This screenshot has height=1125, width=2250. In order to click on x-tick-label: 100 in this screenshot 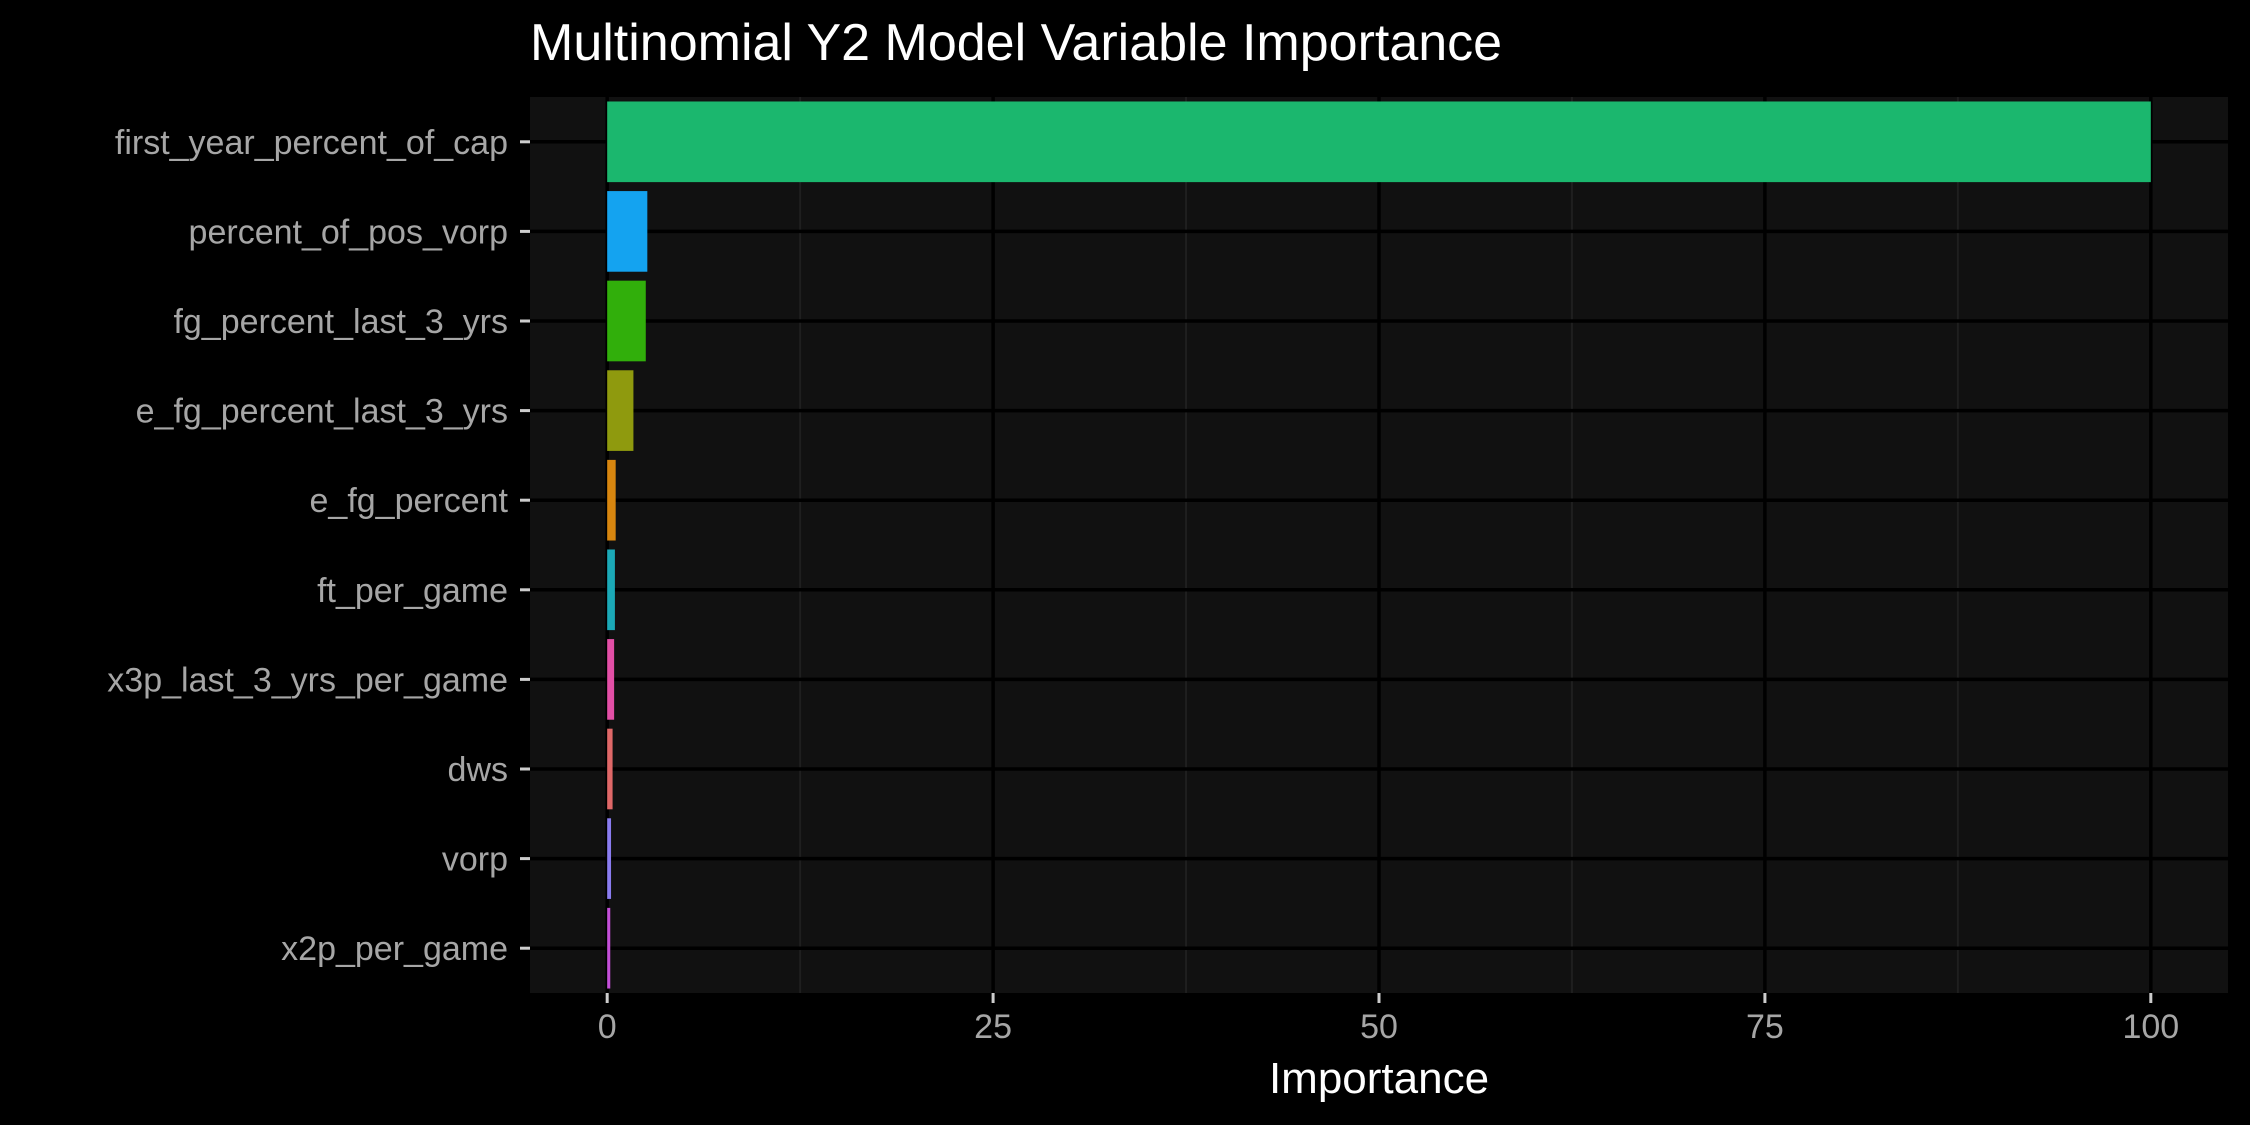, I will do `click(2150, 1027)`.